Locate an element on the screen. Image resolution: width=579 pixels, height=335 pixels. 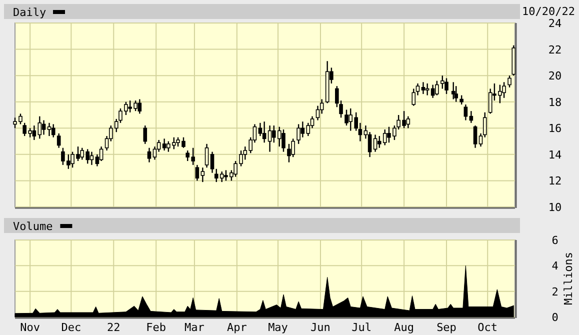
legend-label: Volume is located at coordinates (33, 226).